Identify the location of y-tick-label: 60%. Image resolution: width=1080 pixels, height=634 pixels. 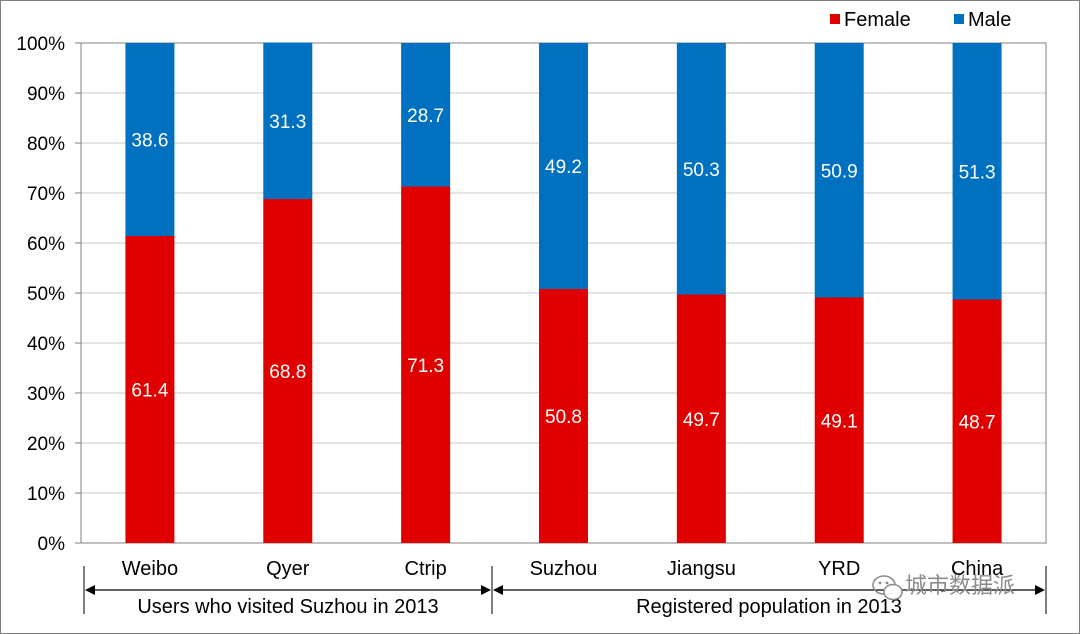
(46, 244).